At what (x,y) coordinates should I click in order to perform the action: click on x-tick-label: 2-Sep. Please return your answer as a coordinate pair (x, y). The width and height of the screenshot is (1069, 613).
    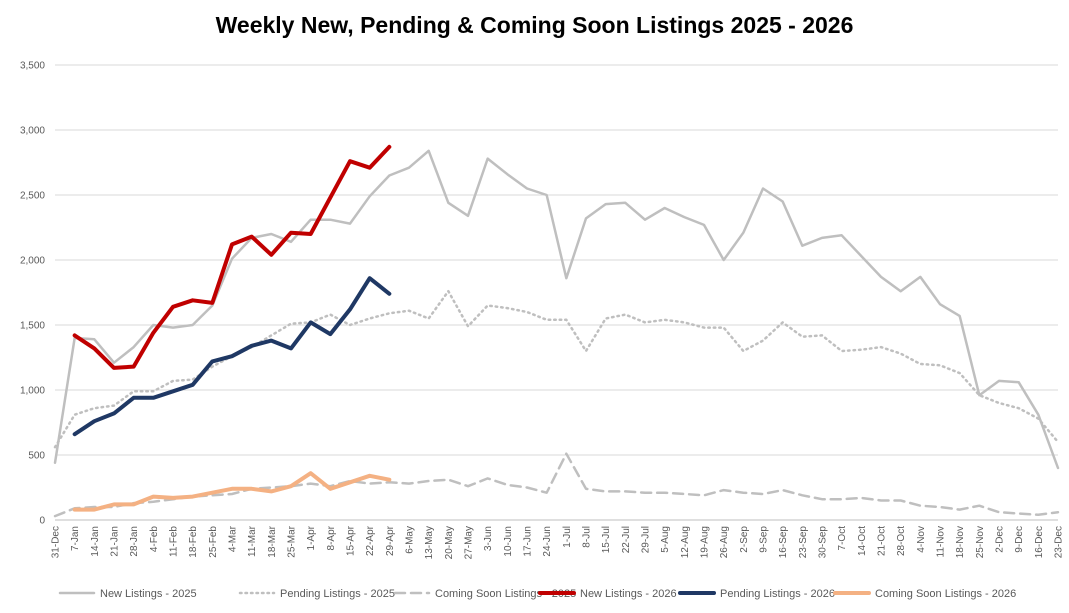
    Looking at the image, I should click on (744, 539).